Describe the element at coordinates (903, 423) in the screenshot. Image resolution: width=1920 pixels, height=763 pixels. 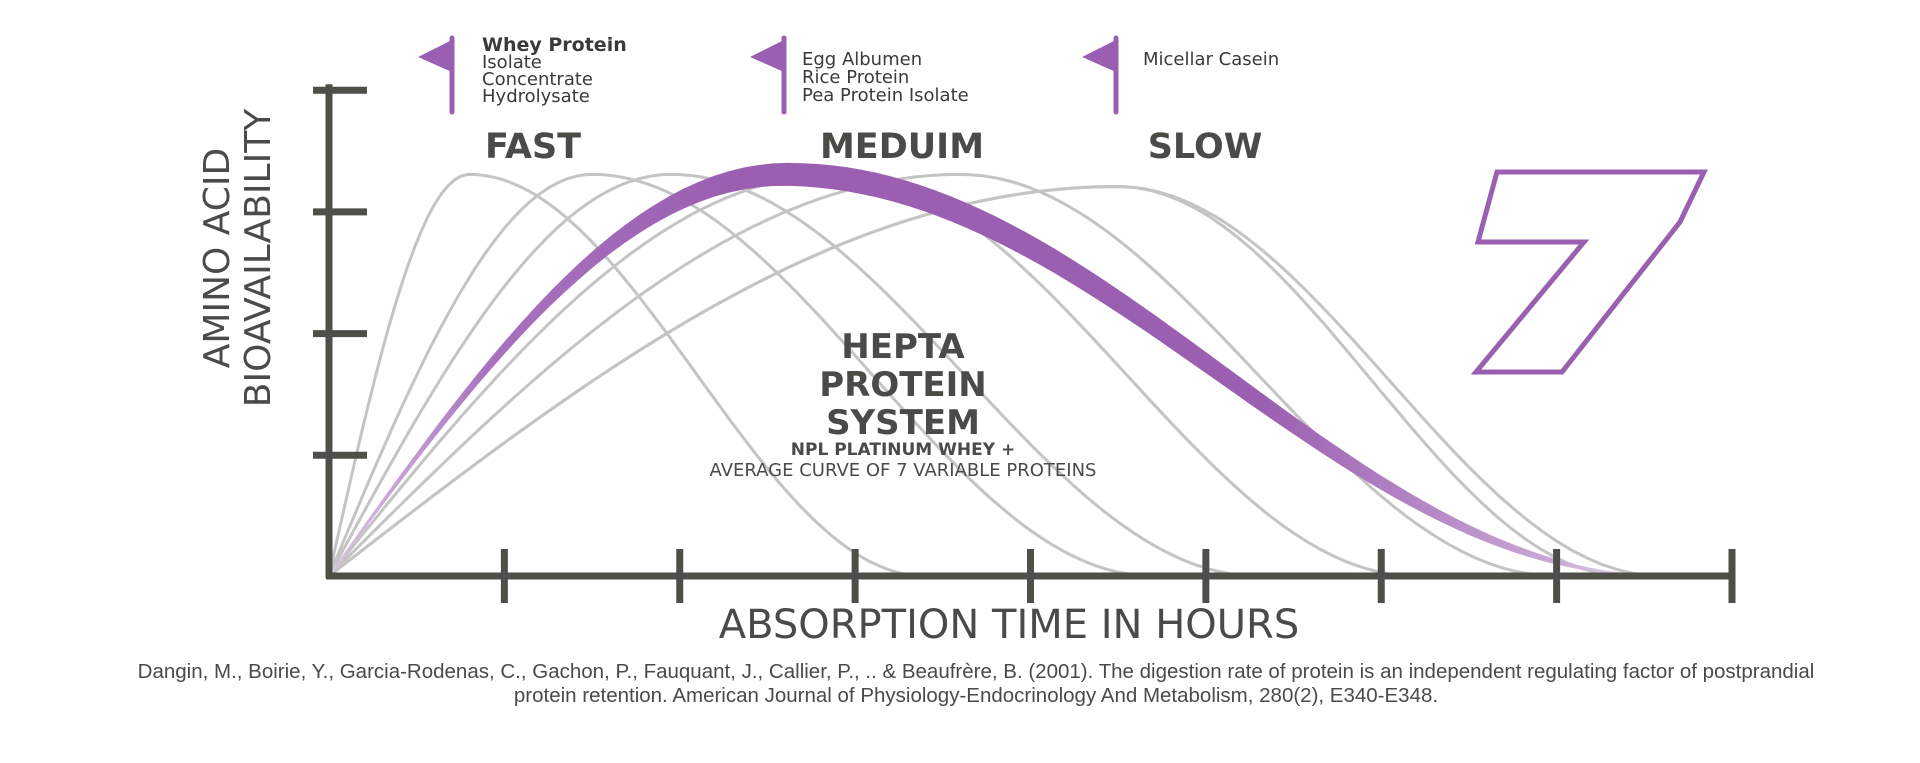
I see `center-title-line3: SYSTEM` at that location.